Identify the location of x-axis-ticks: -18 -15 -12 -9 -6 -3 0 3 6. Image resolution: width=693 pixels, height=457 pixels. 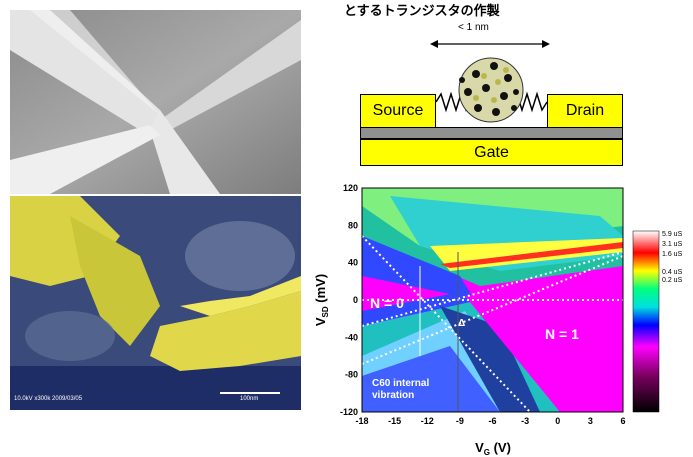
(490, 421).